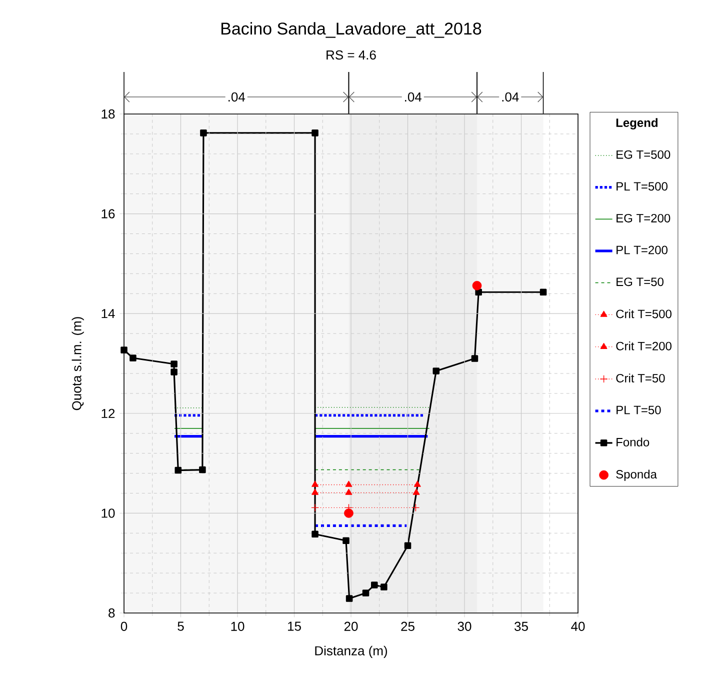 The image size is (716, 697). What do you see at coordinates (578, 626) in the screenshot?
I see `x-tick-label: 40` at bounding box center [578, 626].